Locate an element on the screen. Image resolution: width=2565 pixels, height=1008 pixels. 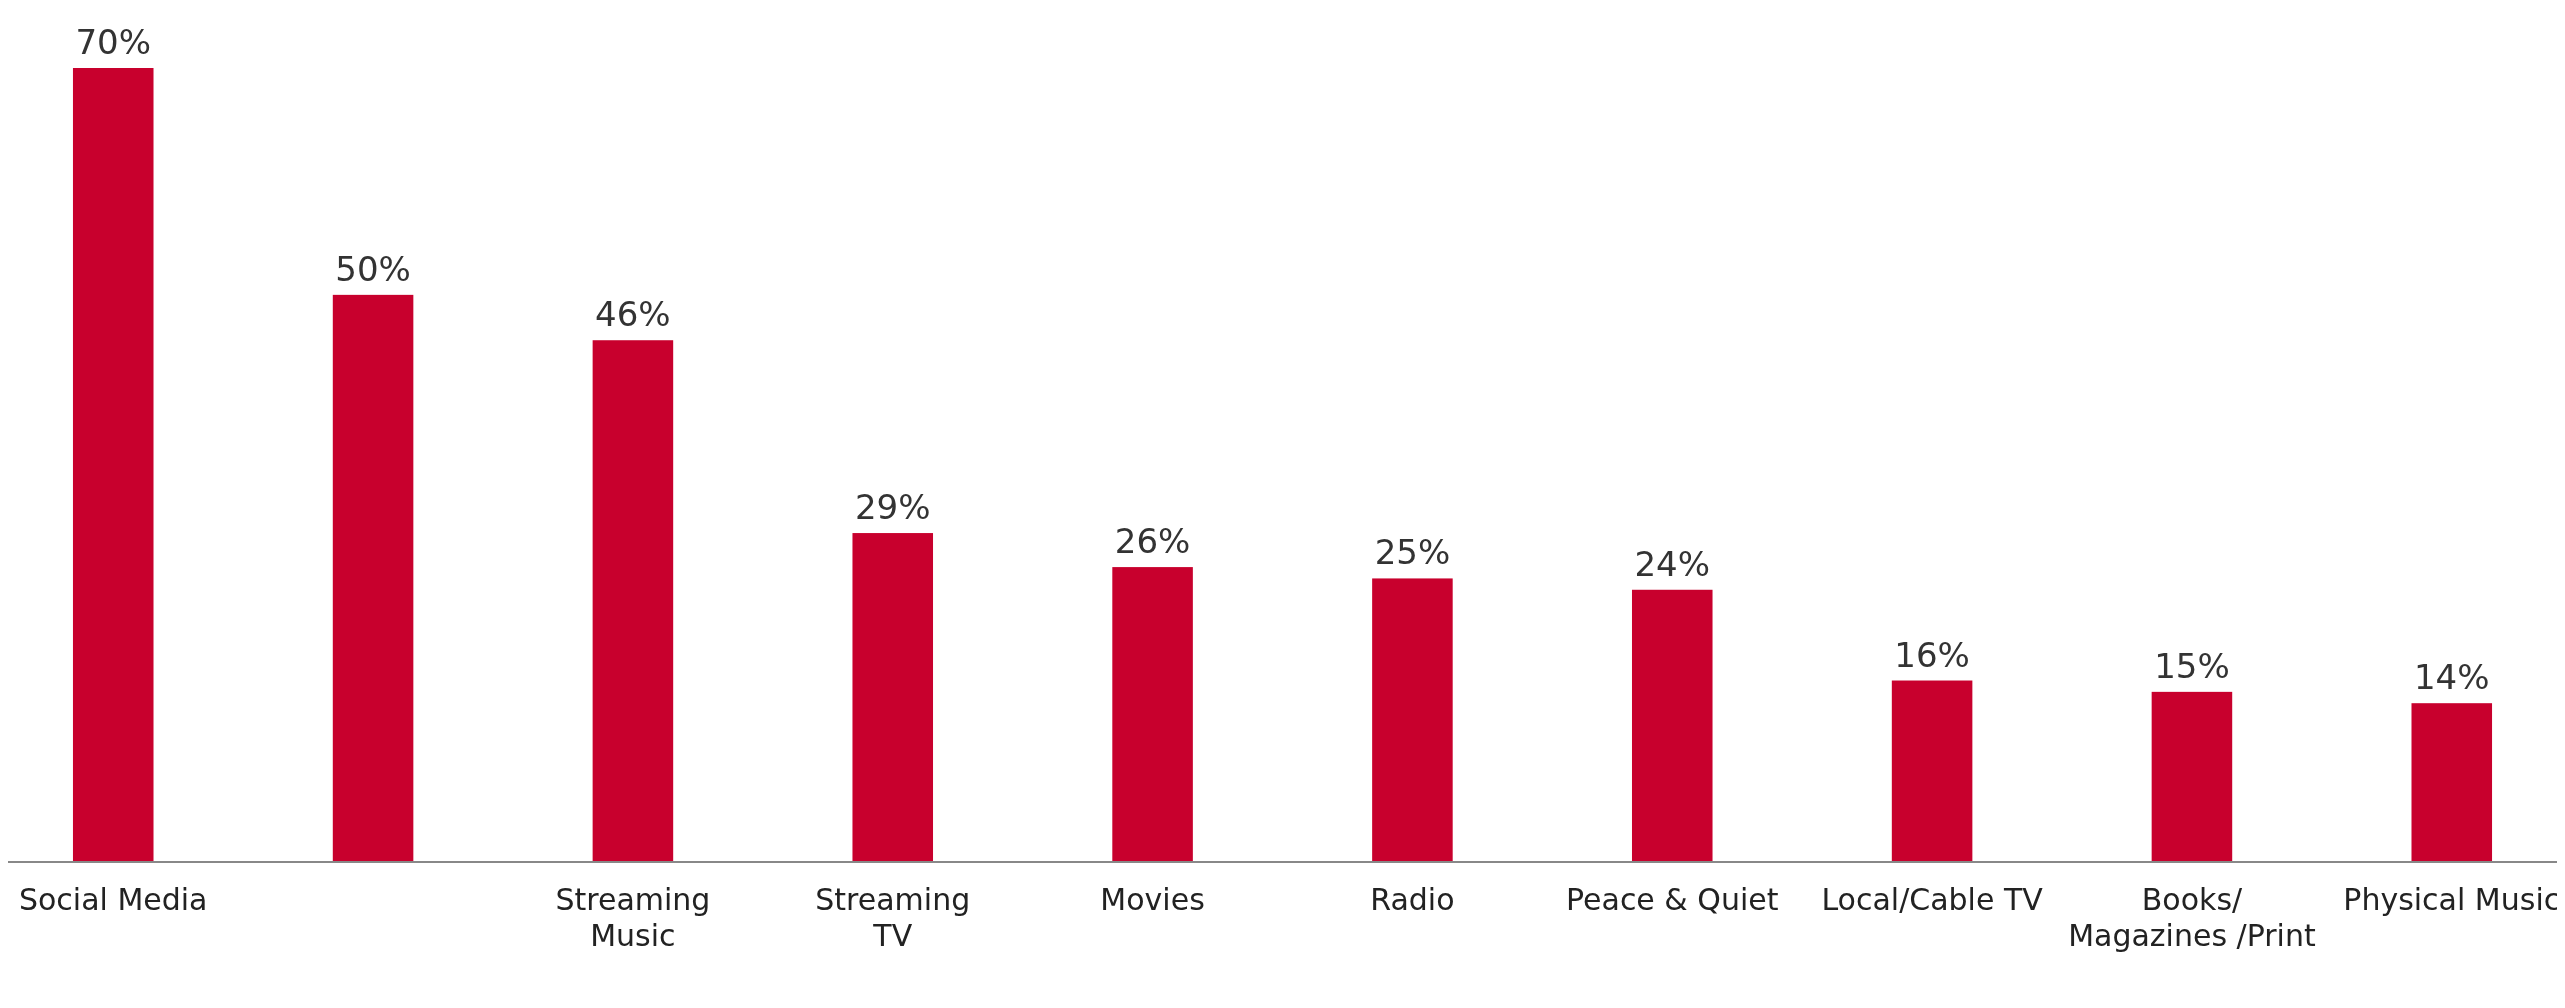
data-label: 50% is located at coordinates (373, 268).